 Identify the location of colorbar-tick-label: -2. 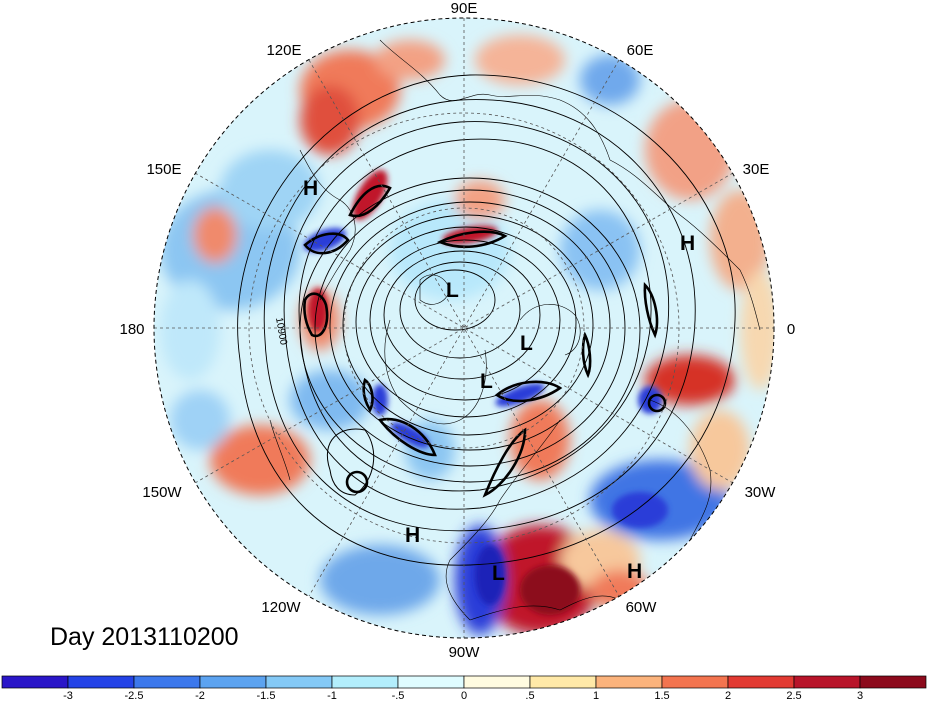
(200, 696).